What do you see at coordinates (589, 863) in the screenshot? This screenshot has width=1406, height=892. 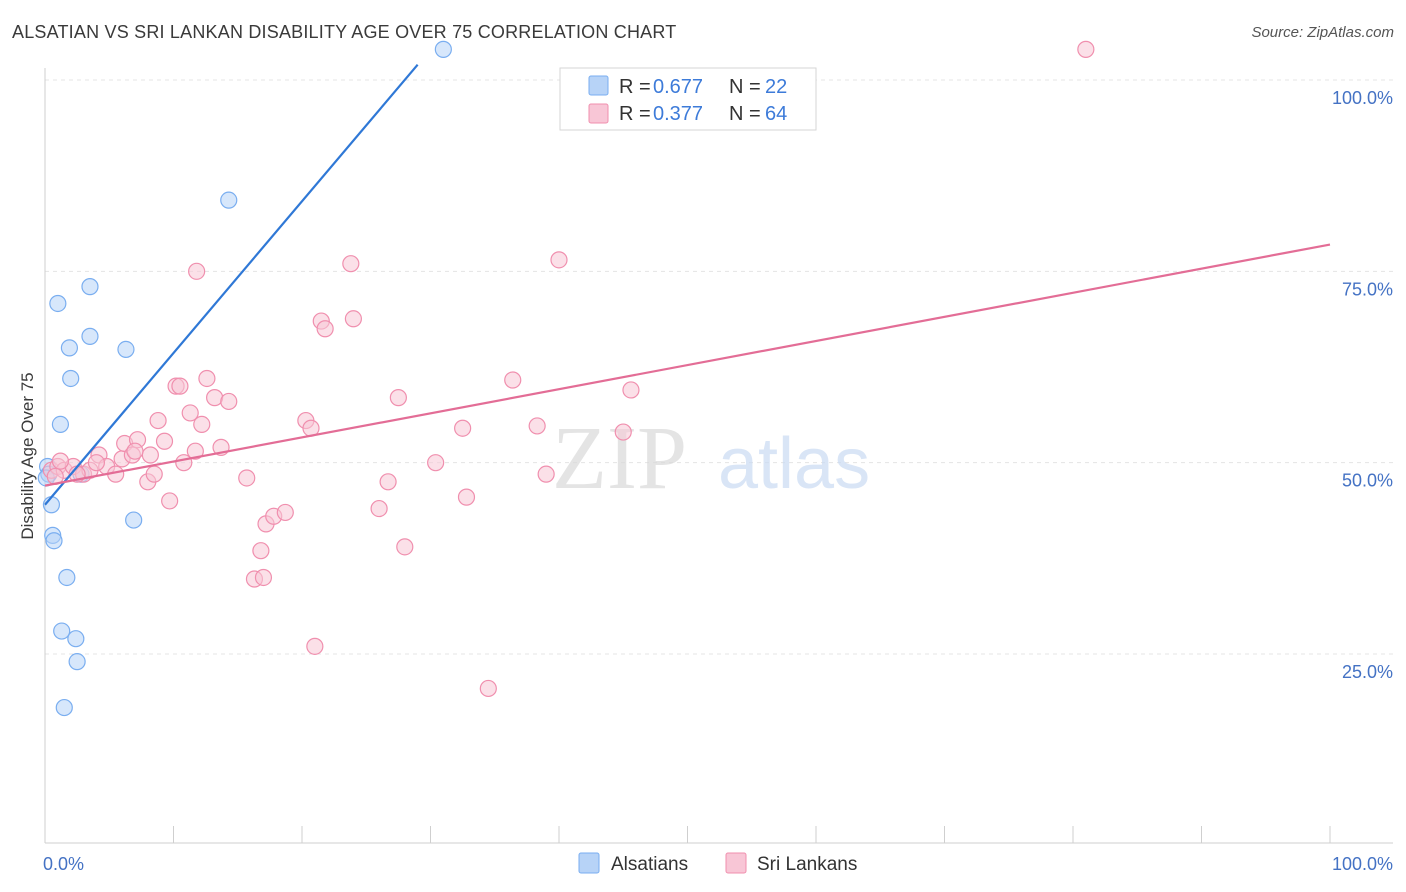 I see `bottom-legend-swatch-alsatians` at bounding box center [589, 863].